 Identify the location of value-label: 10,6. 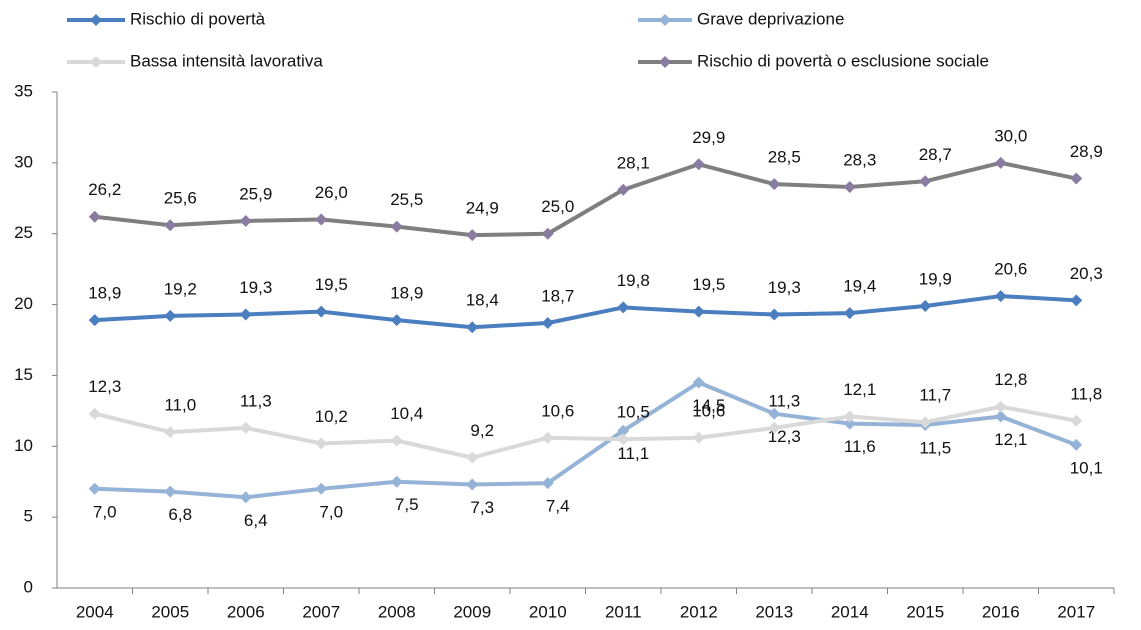
(708, 410).